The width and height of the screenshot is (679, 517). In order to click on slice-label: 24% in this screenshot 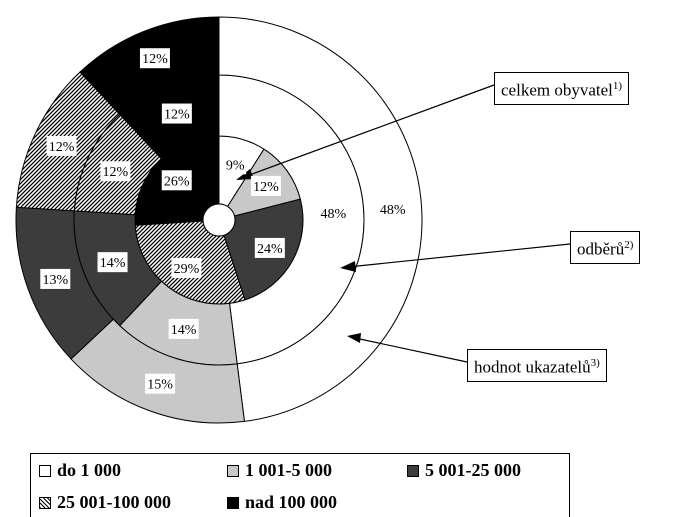, I will do `click(270, 249)`.